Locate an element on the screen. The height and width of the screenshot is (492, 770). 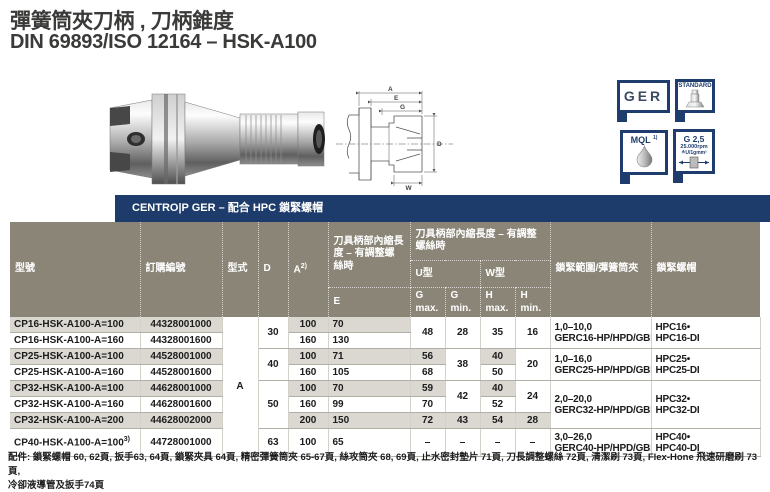
standard-badge-label: STANDARD is located at coordinates (695, 86).